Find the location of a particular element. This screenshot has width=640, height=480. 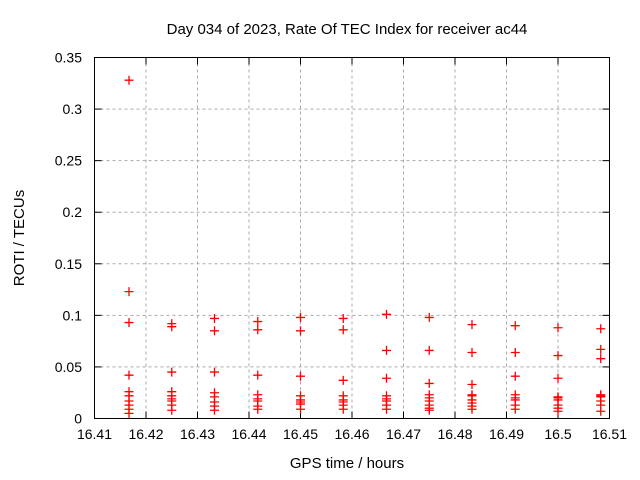

y-tick-label: 0 is located at coordinates (78, 419).